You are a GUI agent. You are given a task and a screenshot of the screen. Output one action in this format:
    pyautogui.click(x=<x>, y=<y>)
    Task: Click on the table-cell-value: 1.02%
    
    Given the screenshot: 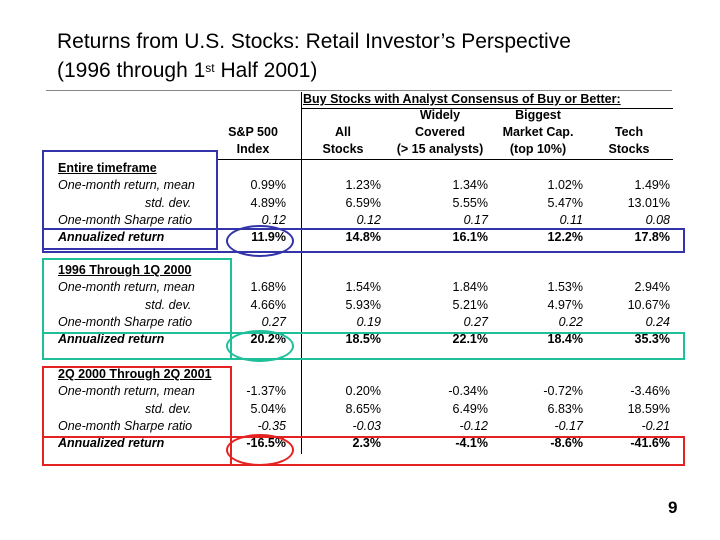 What is the action you would take?
    pyautogui.click(x=565, y=185)
    